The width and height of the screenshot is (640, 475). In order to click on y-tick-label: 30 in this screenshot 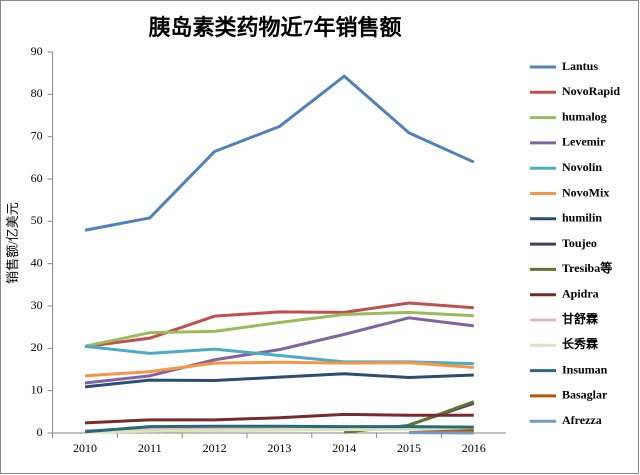, I will do `click(37, 305)`.